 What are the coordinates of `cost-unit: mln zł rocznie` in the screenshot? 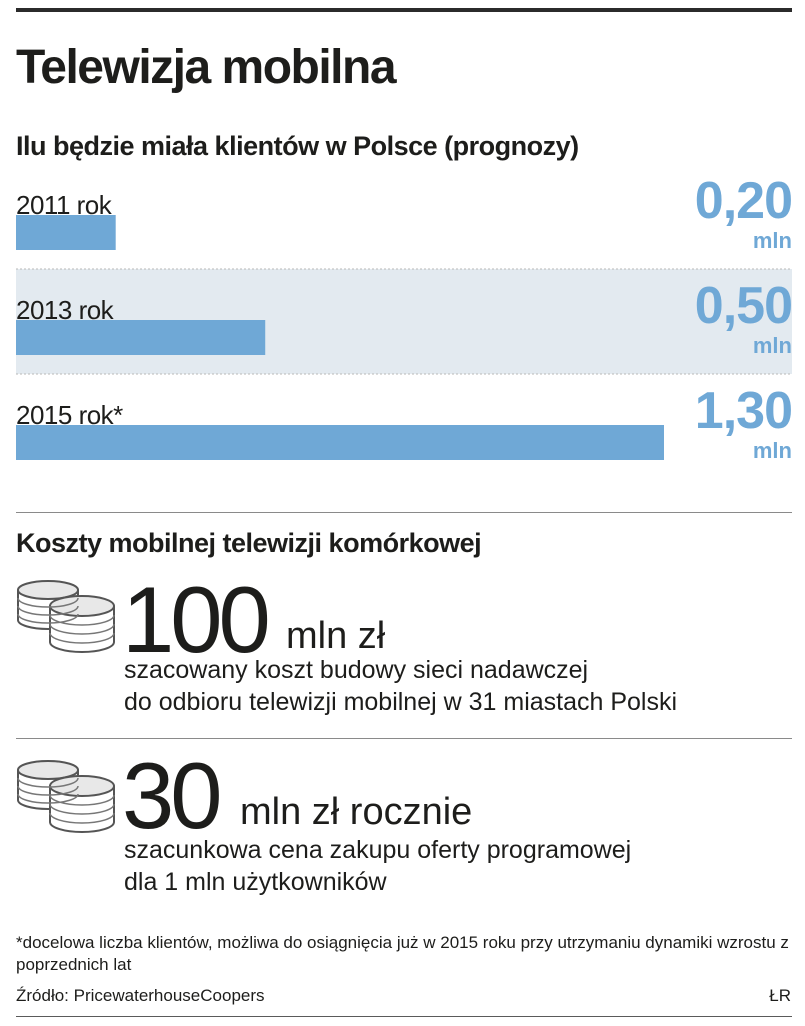 It's located at (356, 812).